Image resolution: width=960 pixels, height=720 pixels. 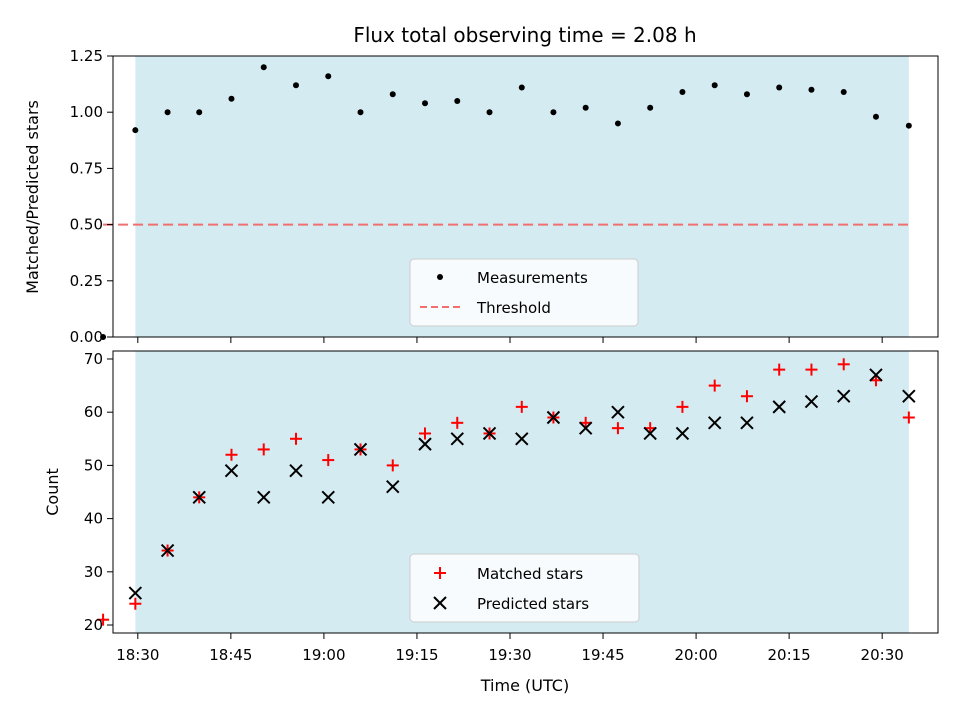 What do you see at coordinates (323, 655) in the screenshot?
I see `x-tick-label: 19:00` at bounding box center [323, 655].